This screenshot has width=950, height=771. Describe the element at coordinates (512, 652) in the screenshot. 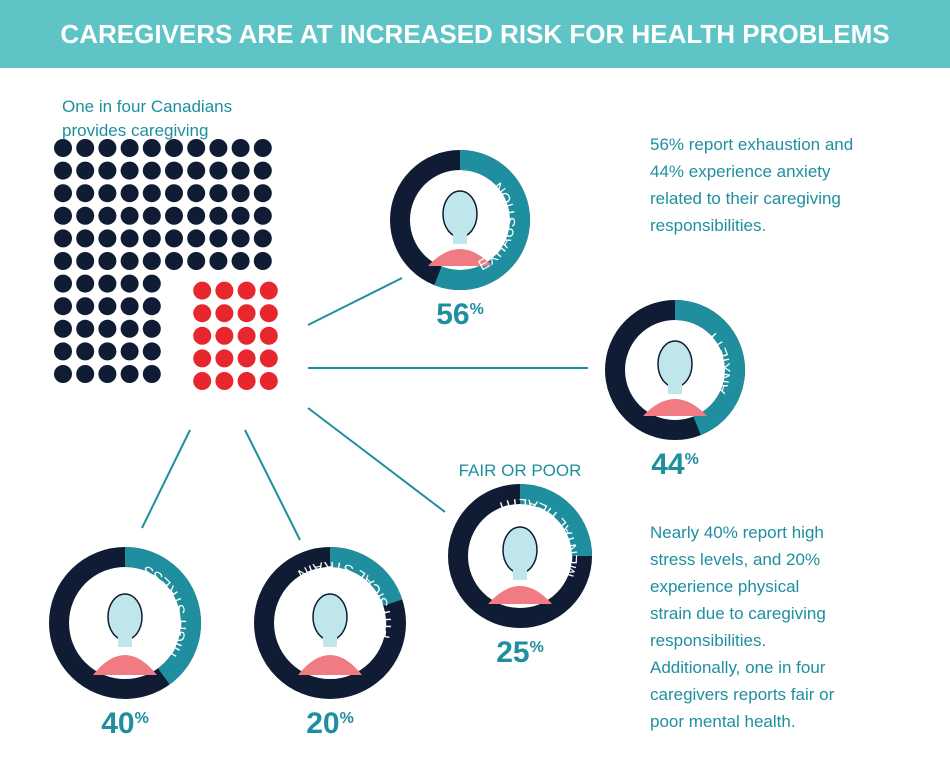

I see `percent-value: 25` at that location.